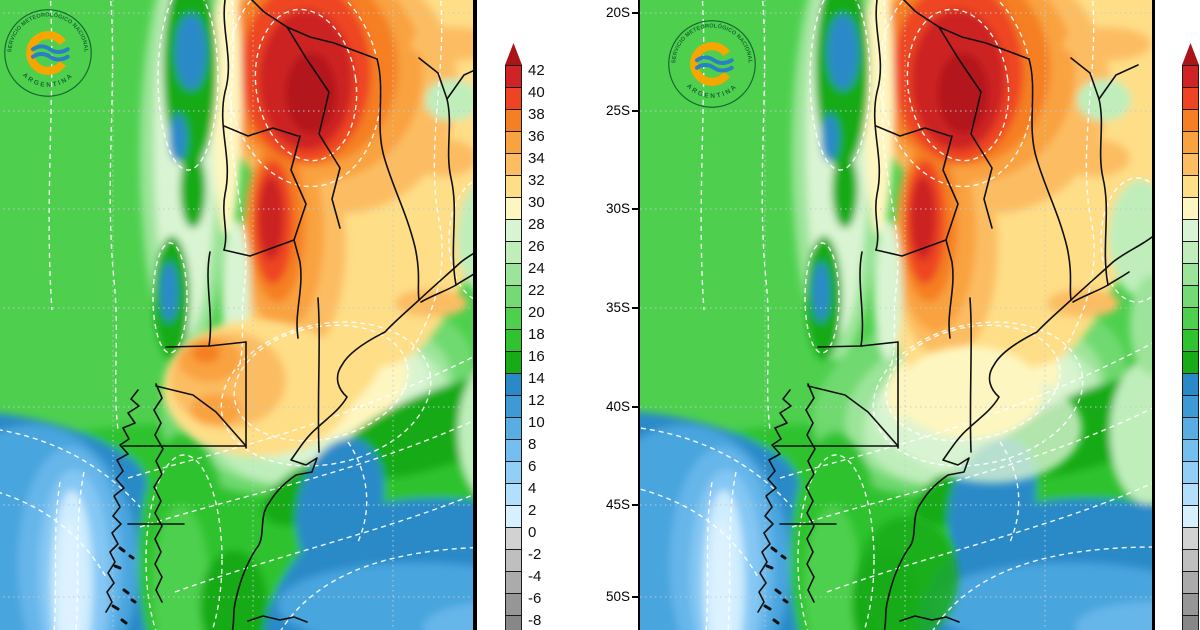 The height and width of the screenshot is (630, 1200). I want to click on colorbar-tick-label: 36, so click(536, 136).